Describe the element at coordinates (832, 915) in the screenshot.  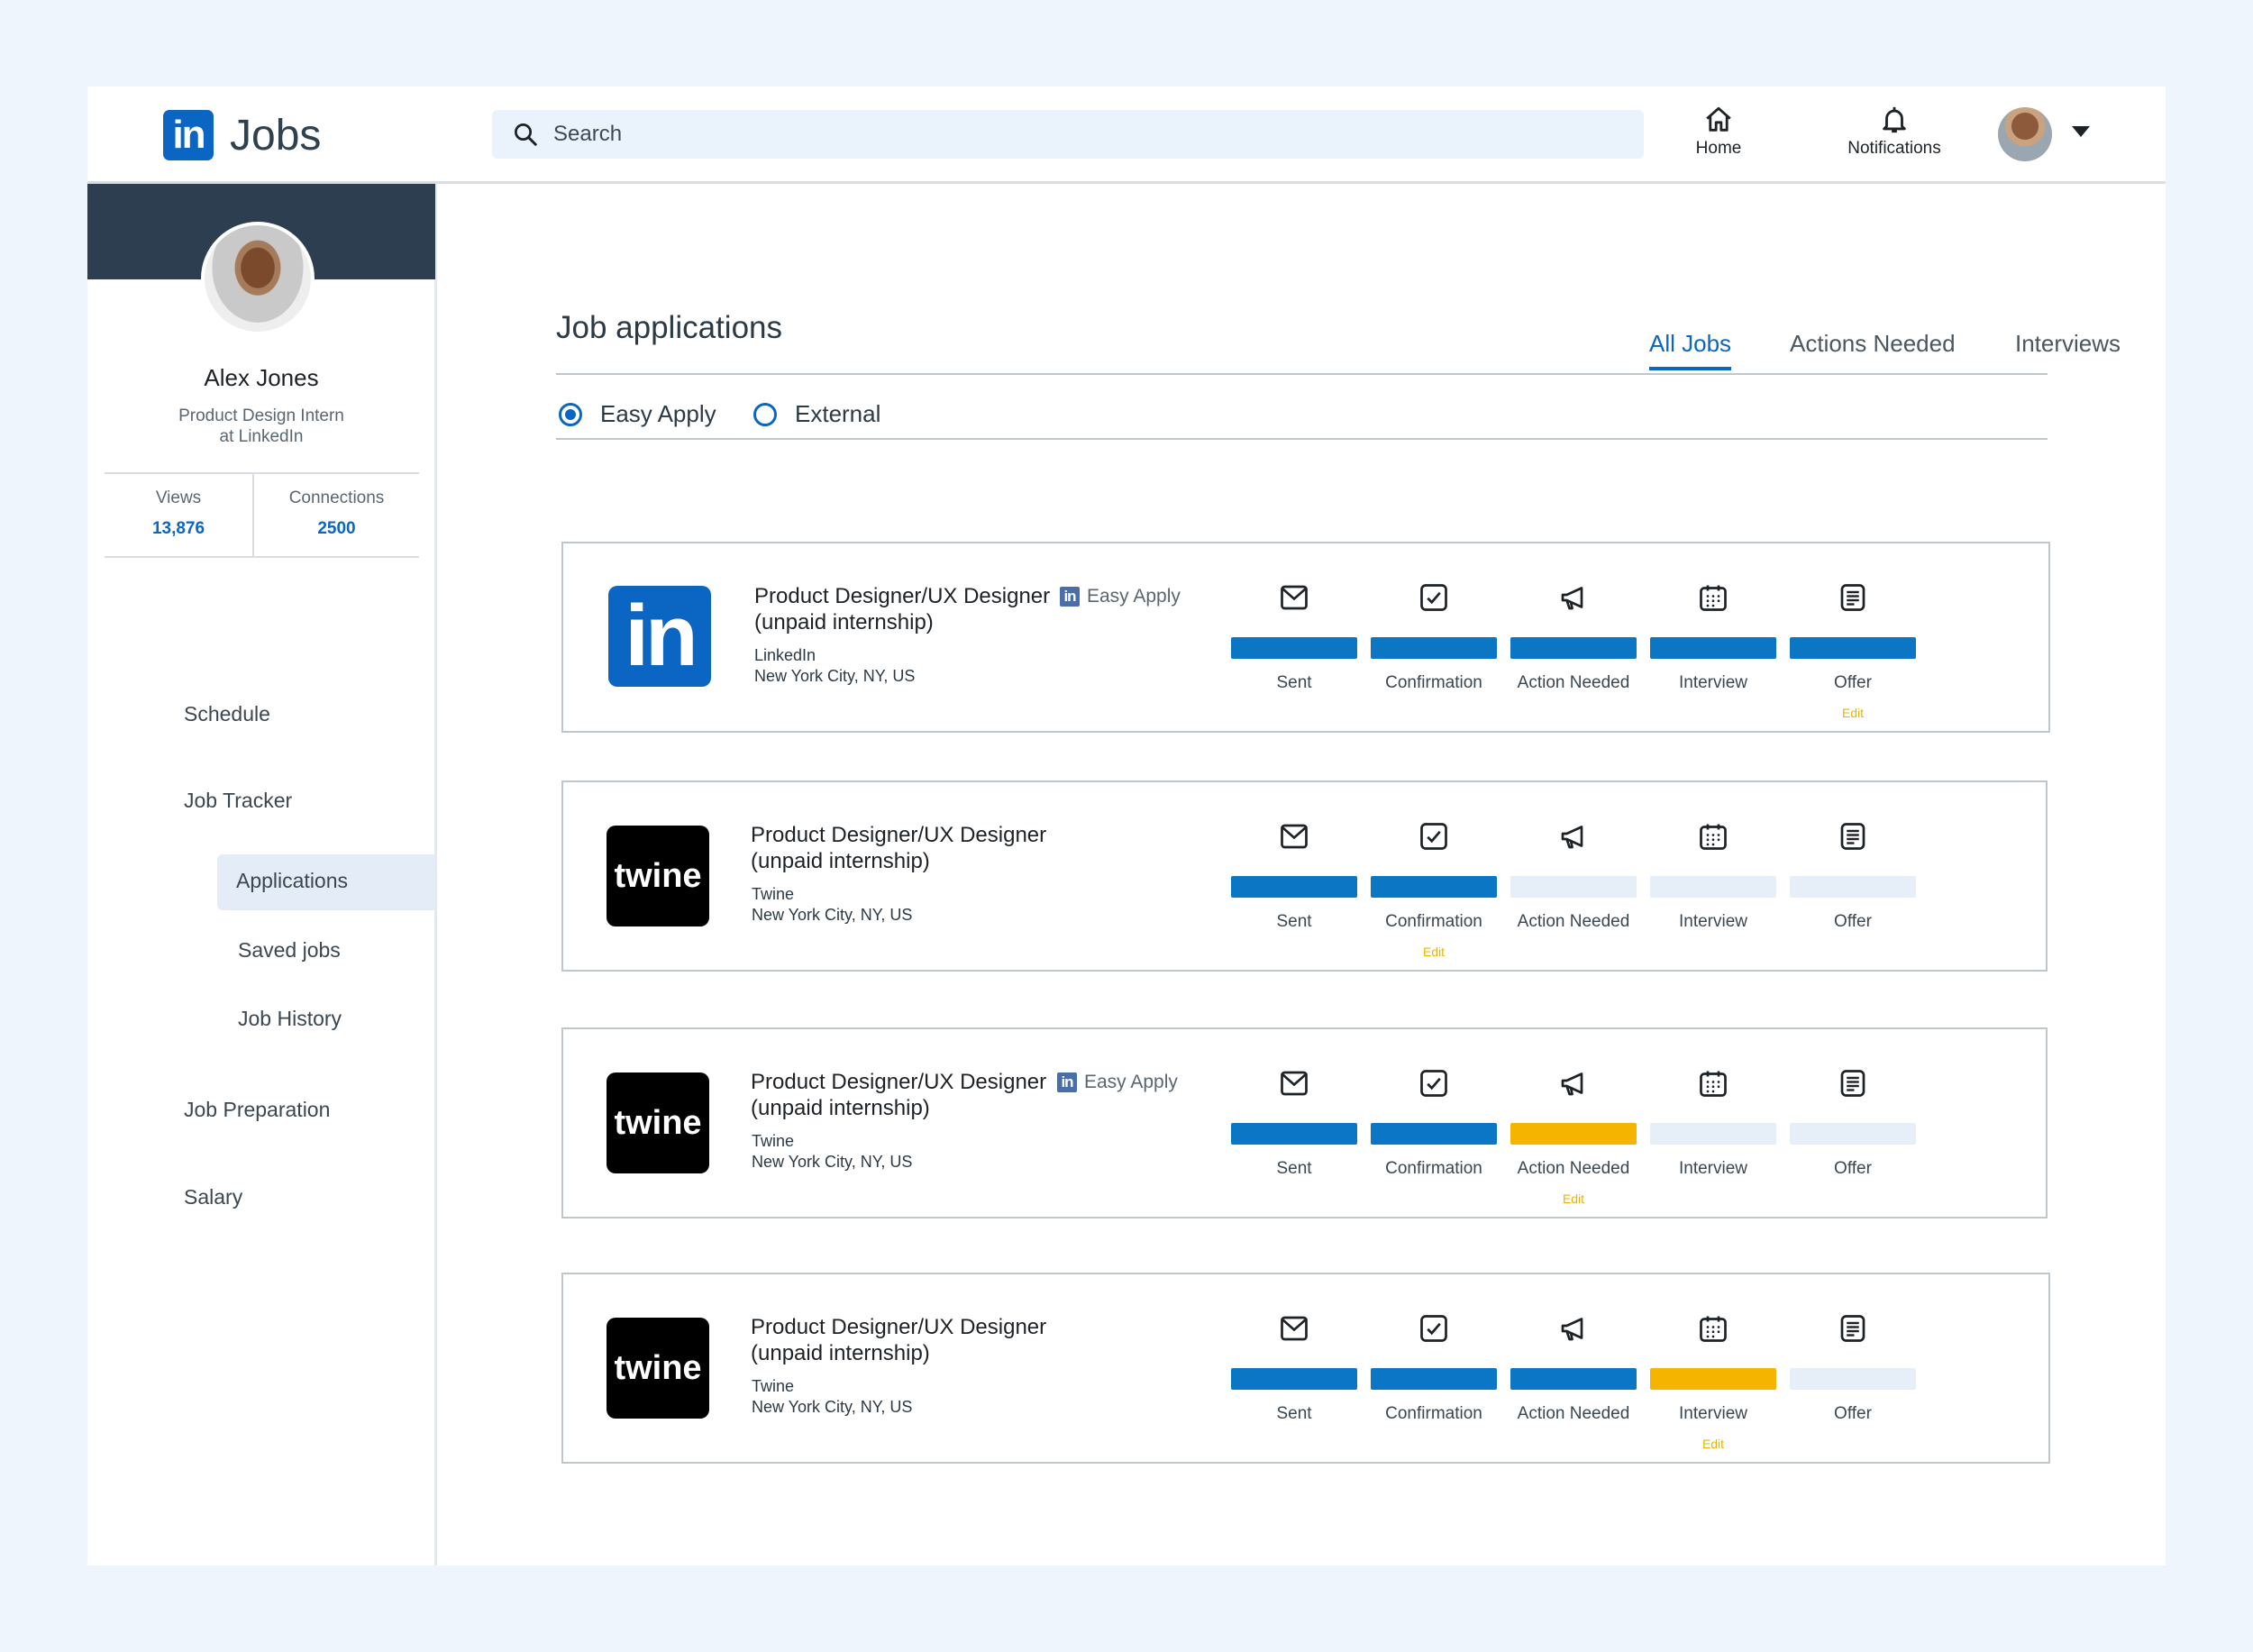
I see `company-location: New York City, NY, US` at that location.